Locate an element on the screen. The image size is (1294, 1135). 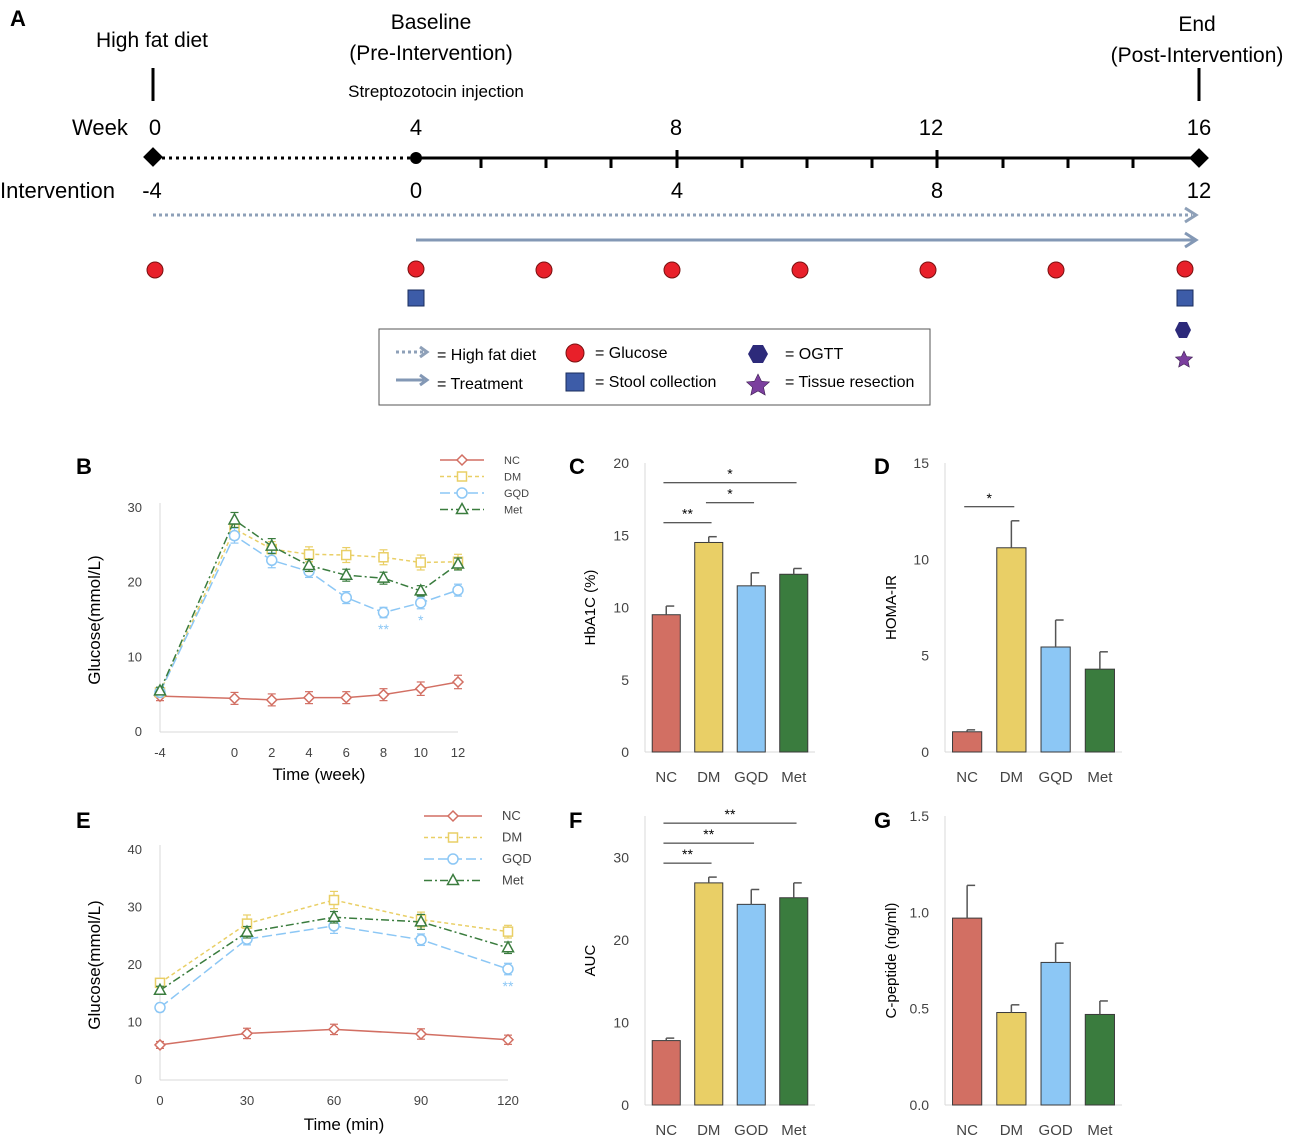
series-line-dm is located at coordinates (309, 610).